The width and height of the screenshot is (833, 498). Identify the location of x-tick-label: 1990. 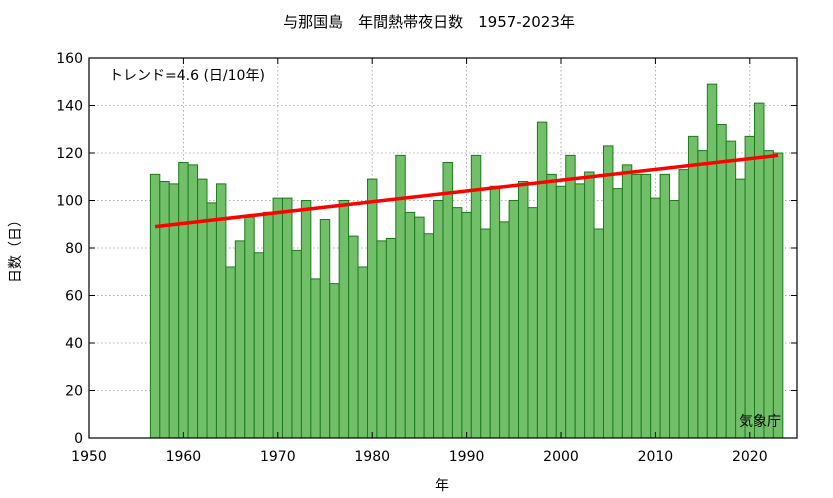
(467, 457).